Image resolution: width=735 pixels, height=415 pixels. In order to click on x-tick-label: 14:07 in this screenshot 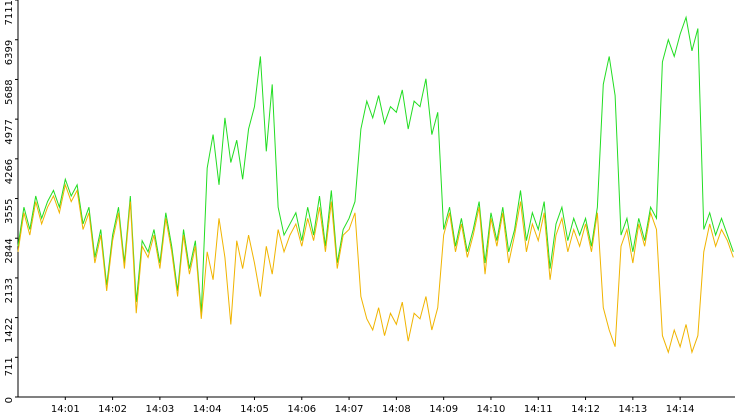, I will do `click(349, 409)`.